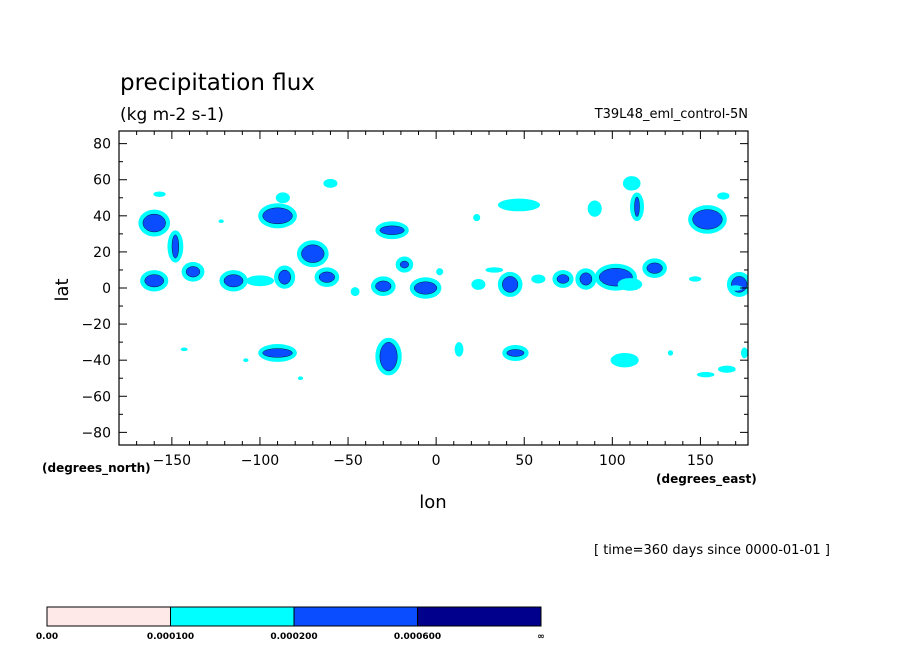 The height and width of the screenshot is (654, 904). What do you see at coordinates (432, 502) in the screenshot?
I see `x-axis-label: lon` at bounding box center [432, 502].